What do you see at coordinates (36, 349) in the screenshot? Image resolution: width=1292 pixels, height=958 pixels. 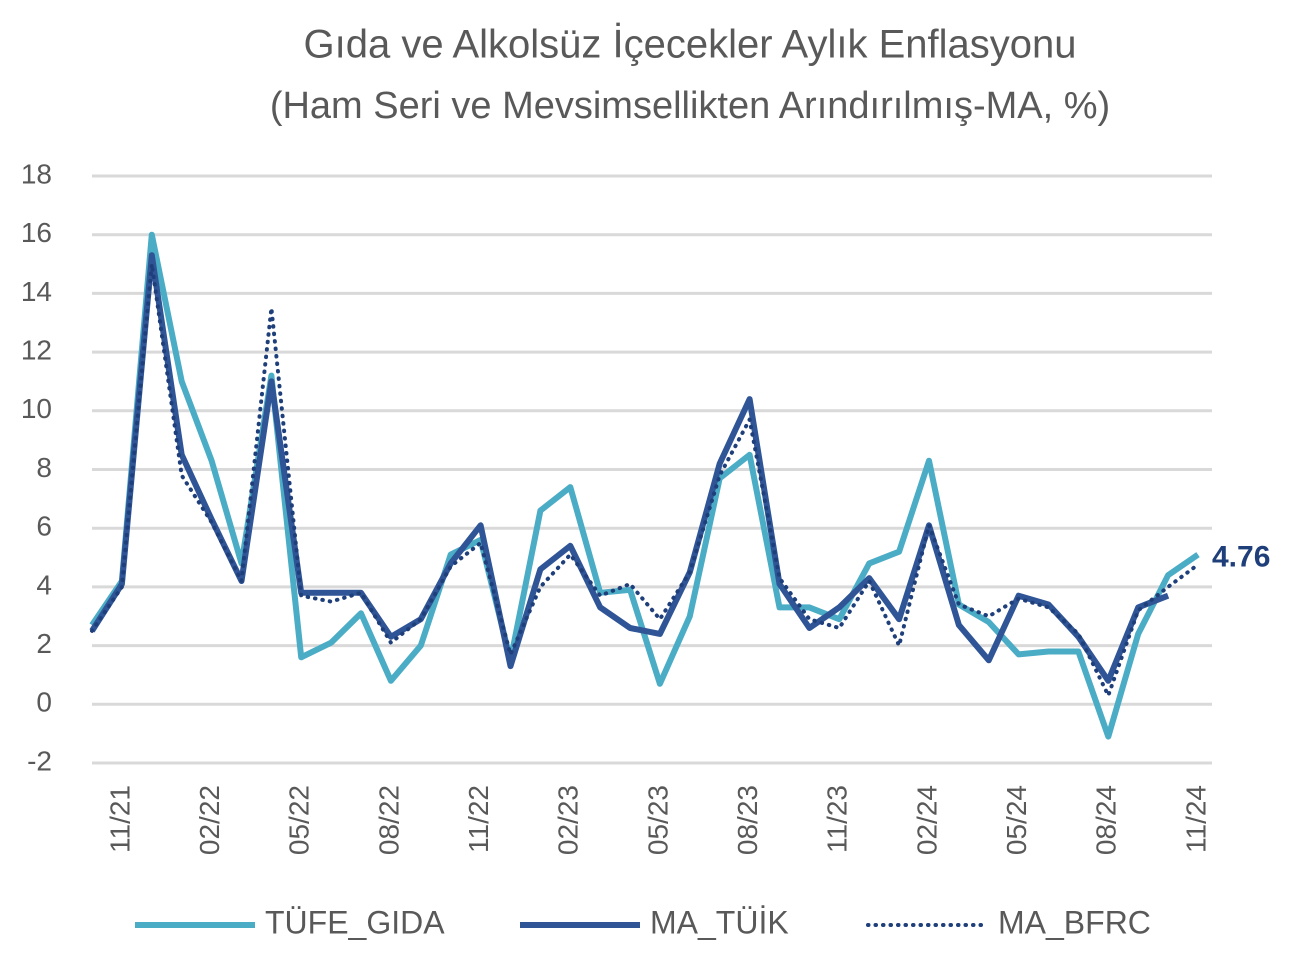 I see `y-tick-label: 12` at bounding box center [36, 349].